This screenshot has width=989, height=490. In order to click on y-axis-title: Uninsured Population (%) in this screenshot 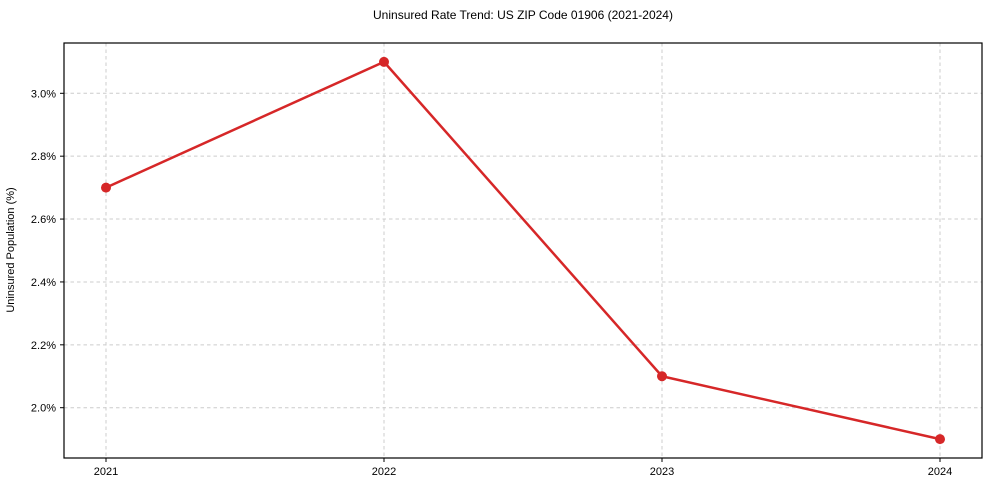, I will do `click(11, 249)`.